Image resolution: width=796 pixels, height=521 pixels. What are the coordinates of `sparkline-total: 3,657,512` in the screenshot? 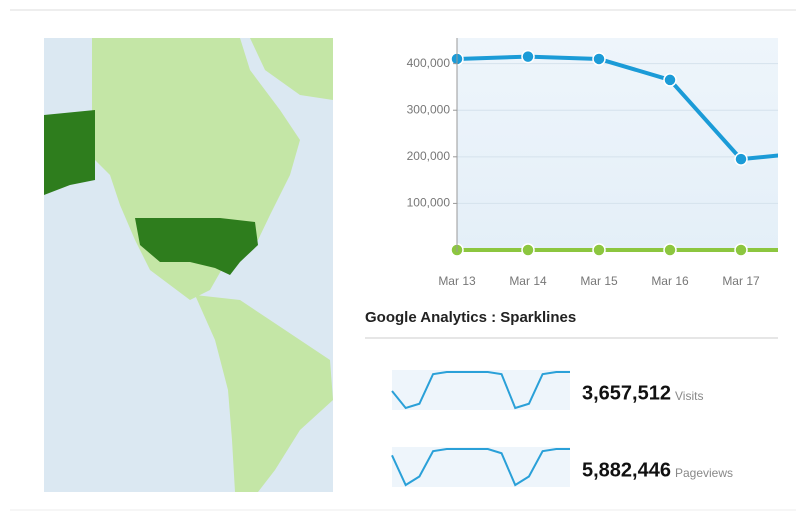 It's located at (626, 393).